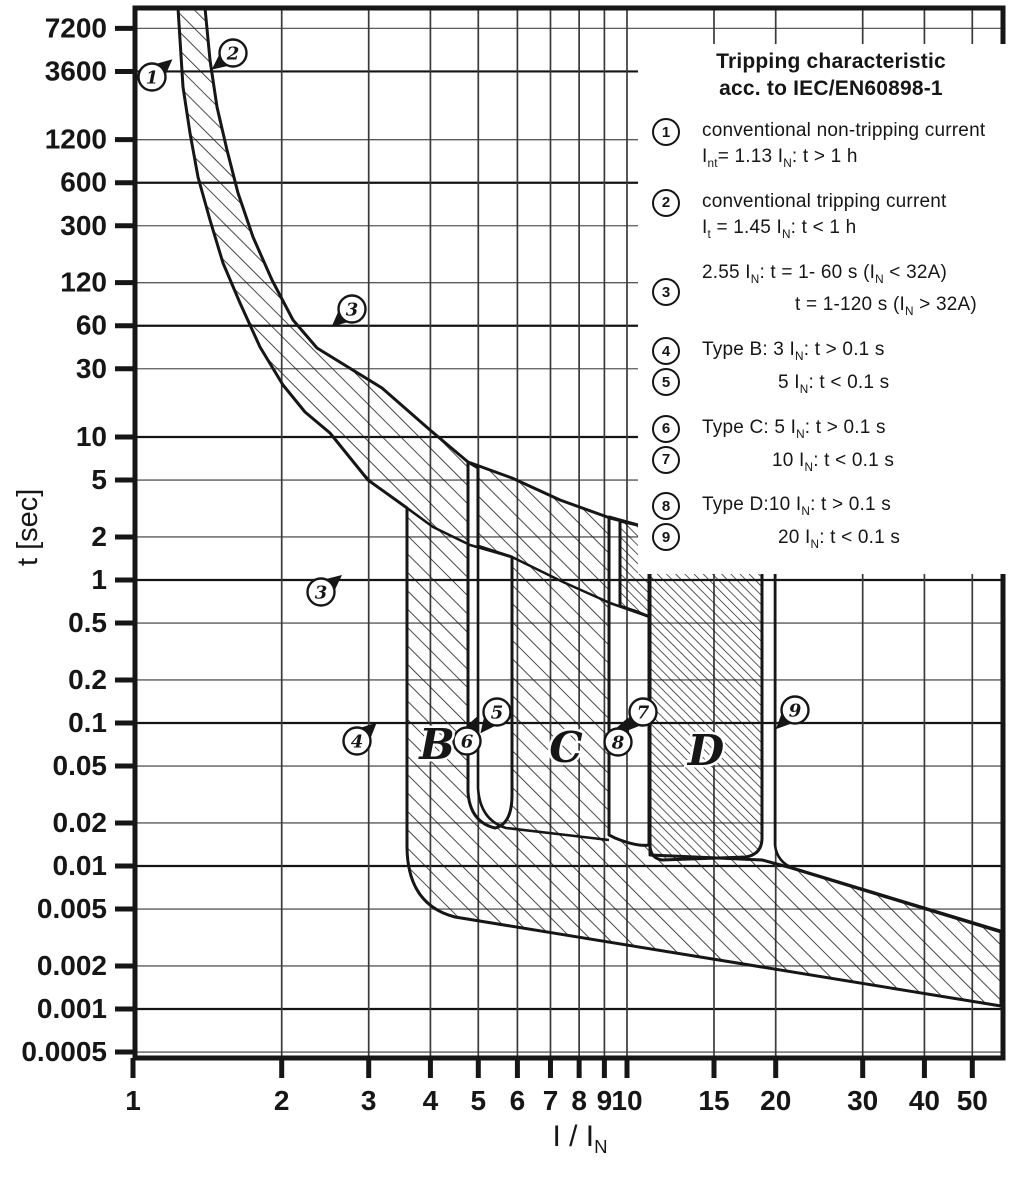  I want to click on y-tick-label: 1, so click(99, 579).